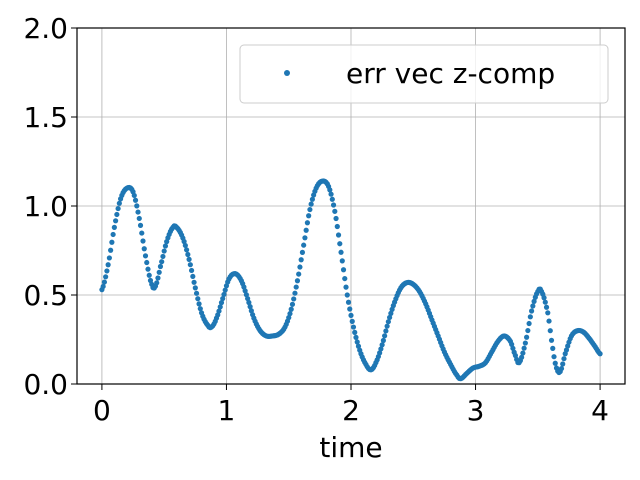  What do you see at coordinates (227, 410) in the screenshot?
I see `x-tick-label: 1` at bounding box center [227, 410].